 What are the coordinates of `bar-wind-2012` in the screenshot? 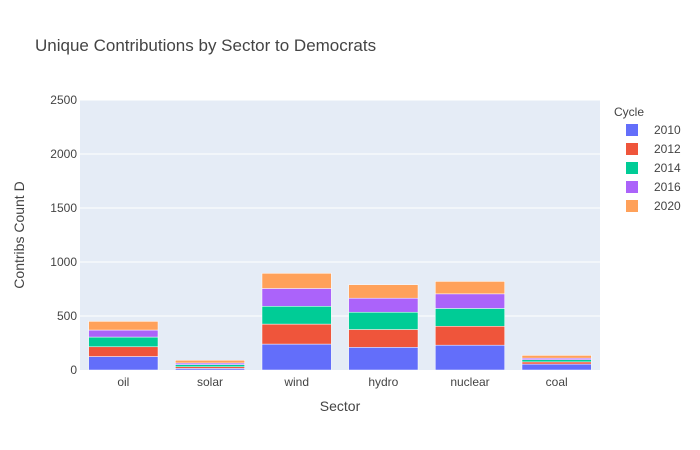 It's located at (296, 334).